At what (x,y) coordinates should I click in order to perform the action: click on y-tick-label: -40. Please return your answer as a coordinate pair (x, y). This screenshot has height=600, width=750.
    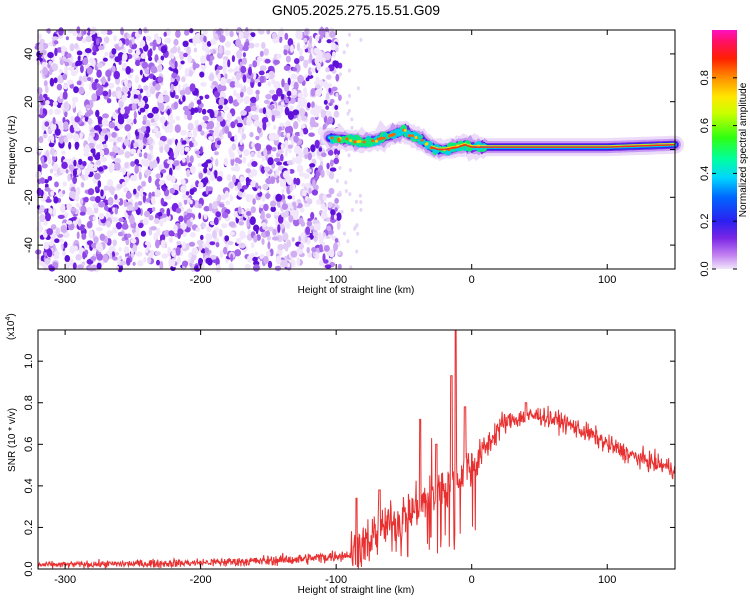
    Looking at the image, I should click on (29, 245).